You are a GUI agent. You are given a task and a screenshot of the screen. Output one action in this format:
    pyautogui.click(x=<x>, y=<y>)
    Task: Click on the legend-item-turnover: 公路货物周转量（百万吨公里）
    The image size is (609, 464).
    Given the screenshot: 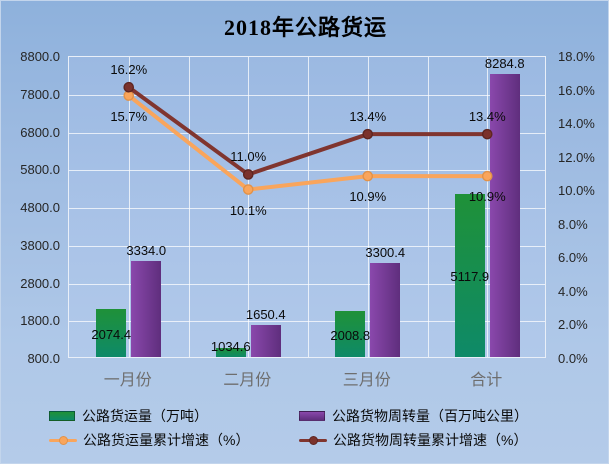 What is the action you would take?
    pyautogui.click(x=413, y=416)
    